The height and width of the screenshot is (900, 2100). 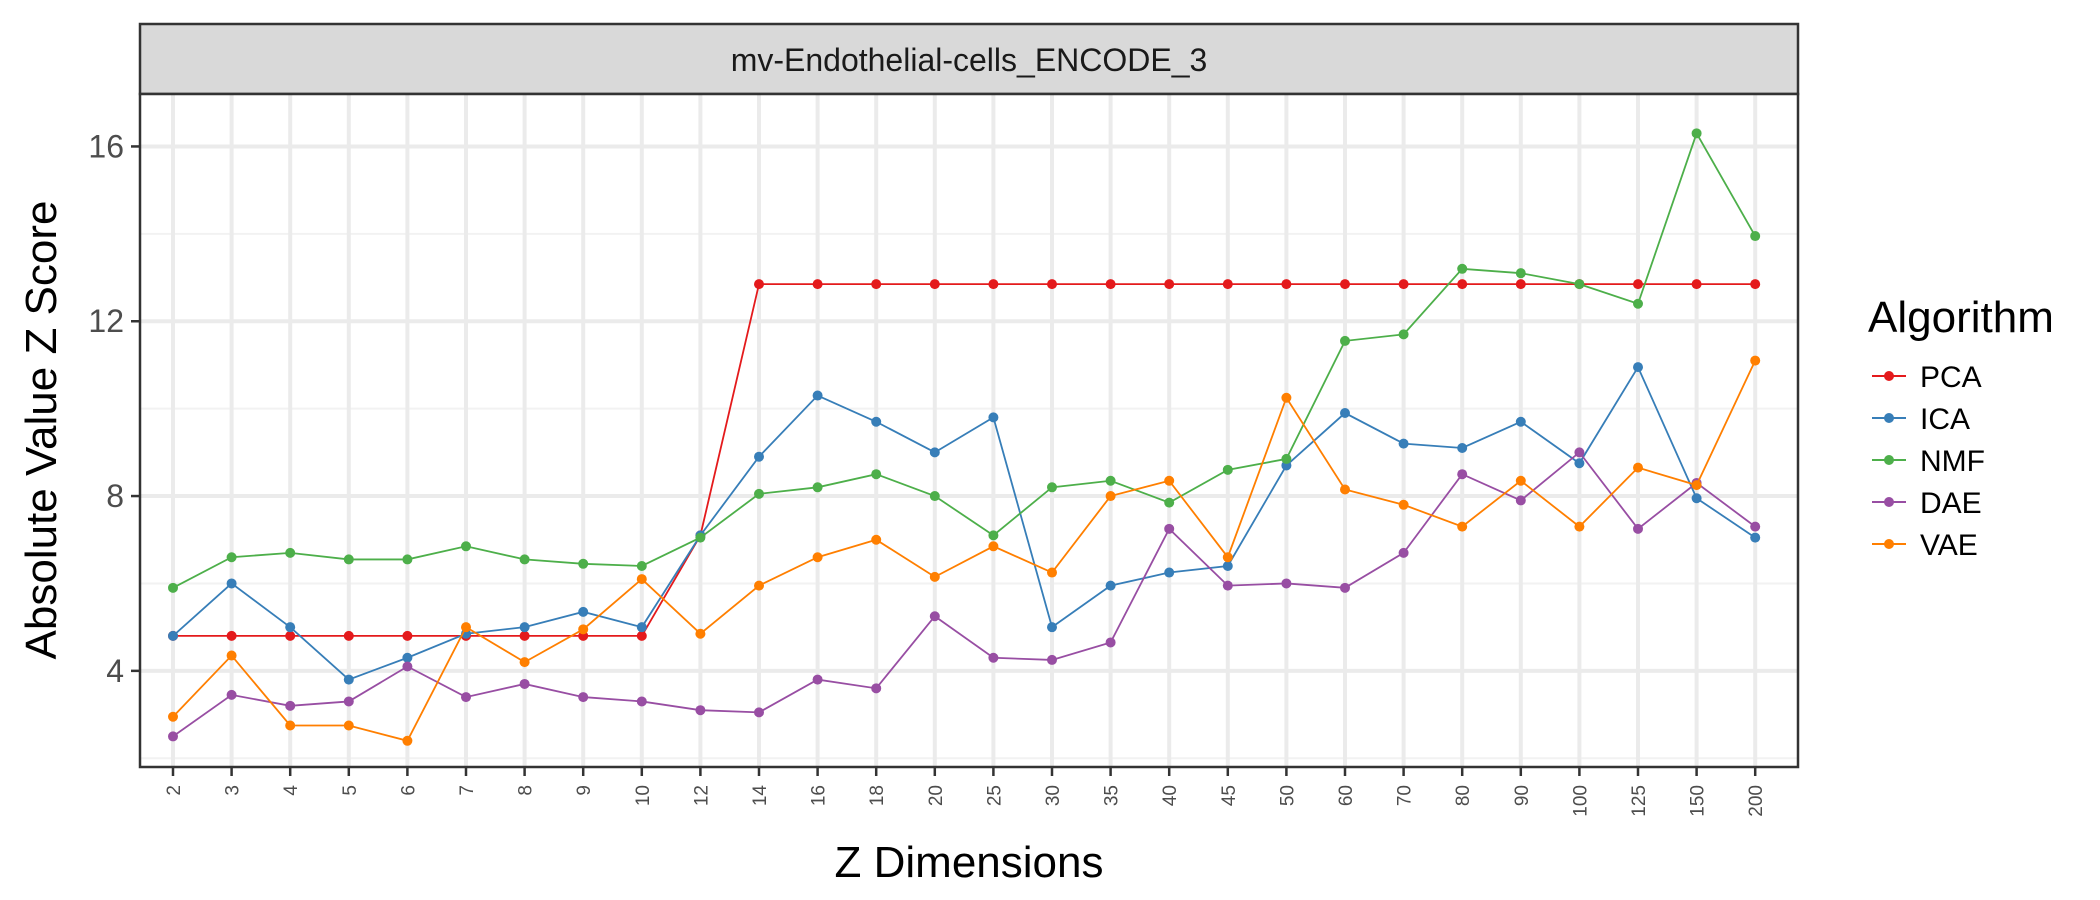 What do you see at coordinates (115, 496) in the screenshot?
I see `y-tick-label: 8` at bounding box center [115, 496].